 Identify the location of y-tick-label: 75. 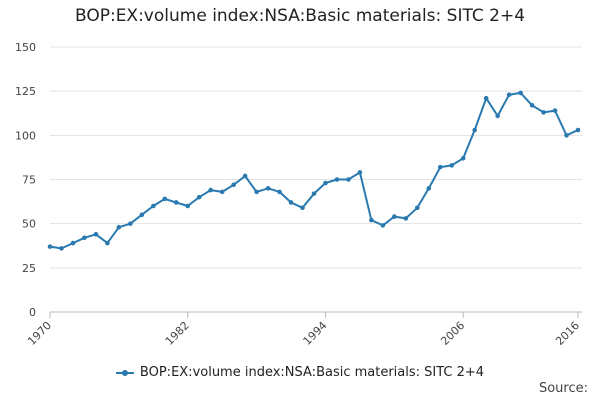
(29, 180).